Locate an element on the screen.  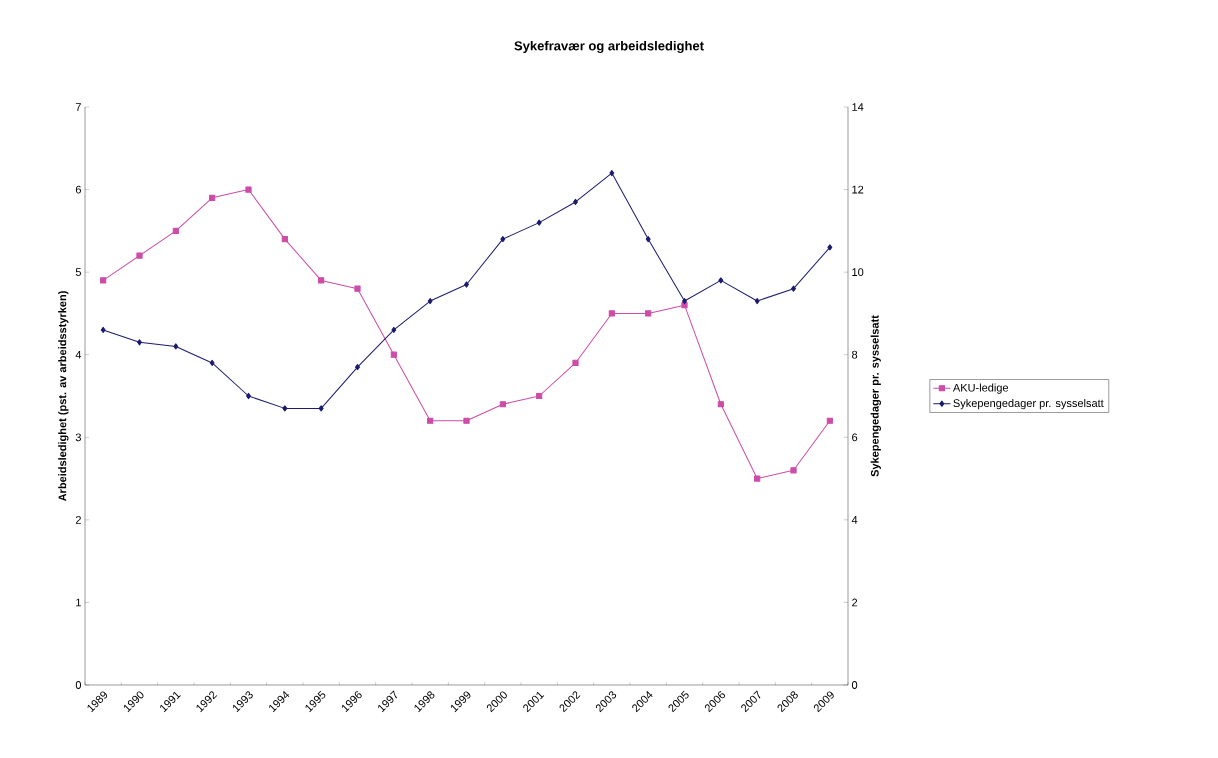
y2-tick-label: 12 is located at coordinates (858, 189).